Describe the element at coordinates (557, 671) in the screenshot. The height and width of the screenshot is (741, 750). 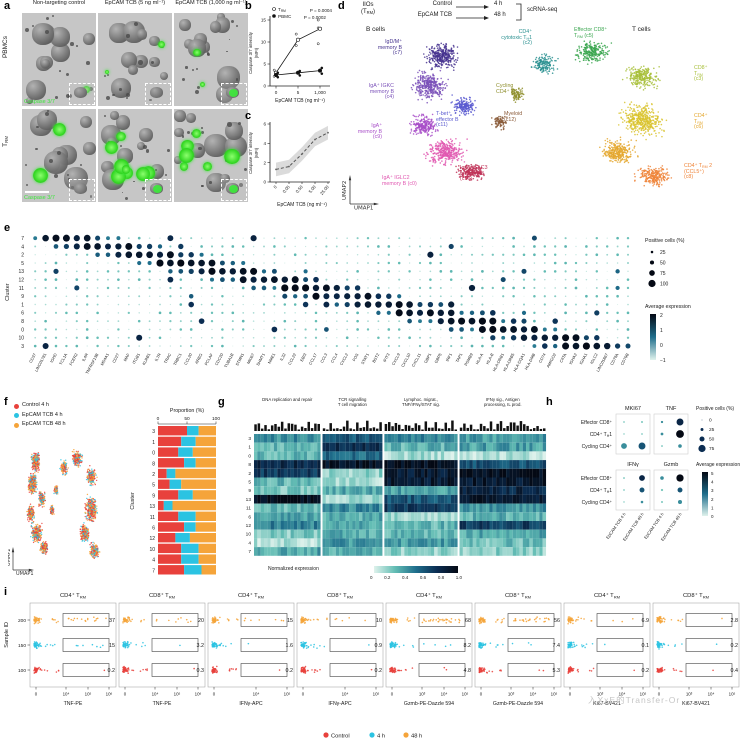
I see `gate-percentage: 5.3` at that location.